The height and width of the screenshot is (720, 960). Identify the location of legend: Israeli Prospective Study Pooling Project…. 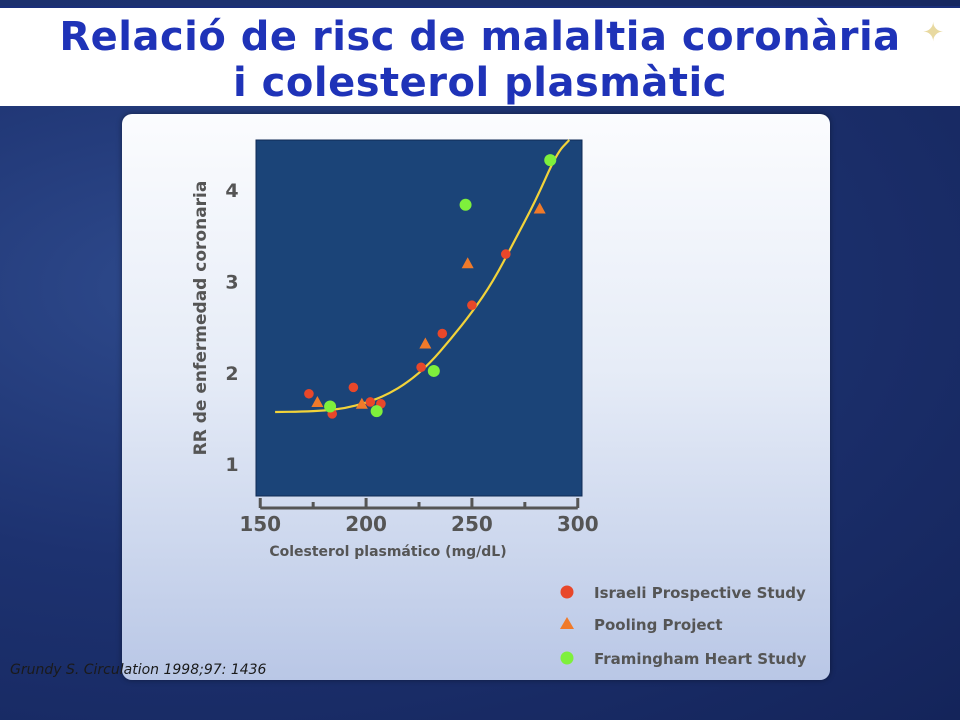
(683, 626).